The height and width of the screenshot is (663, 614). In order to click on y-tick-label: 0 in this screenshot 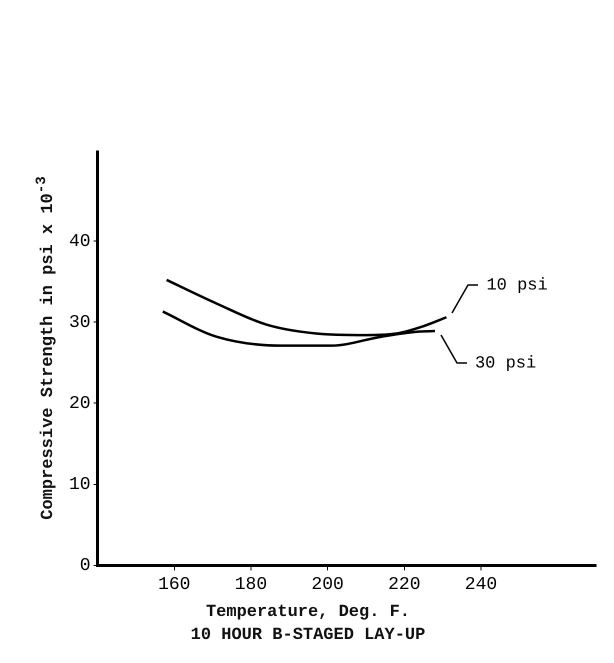, I will do `click(85, 566)`.